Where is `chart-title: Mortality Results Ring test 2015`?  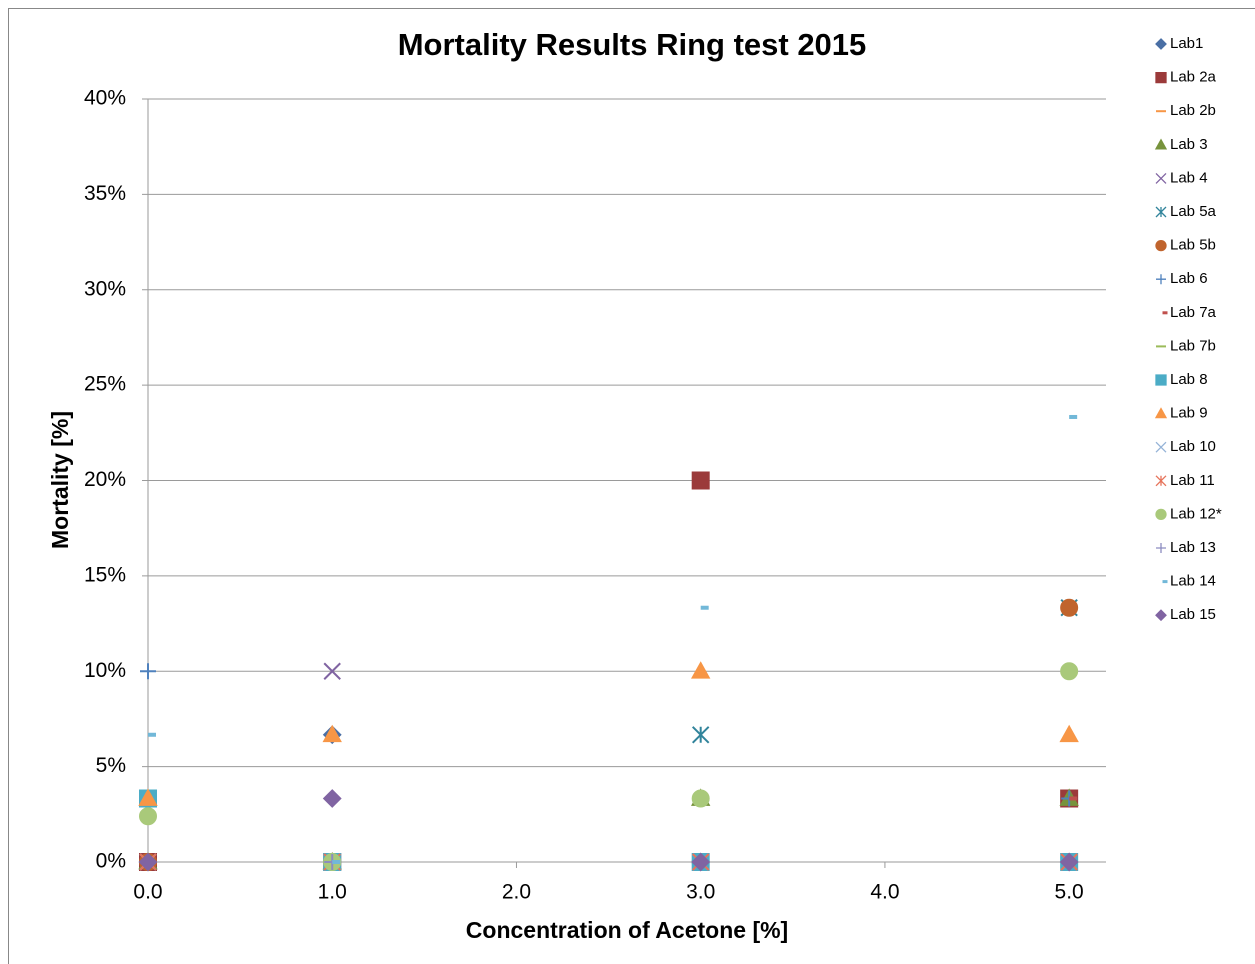 chart-title: Mortality Results Ring test 2015 is located at coordinates (632, 44).